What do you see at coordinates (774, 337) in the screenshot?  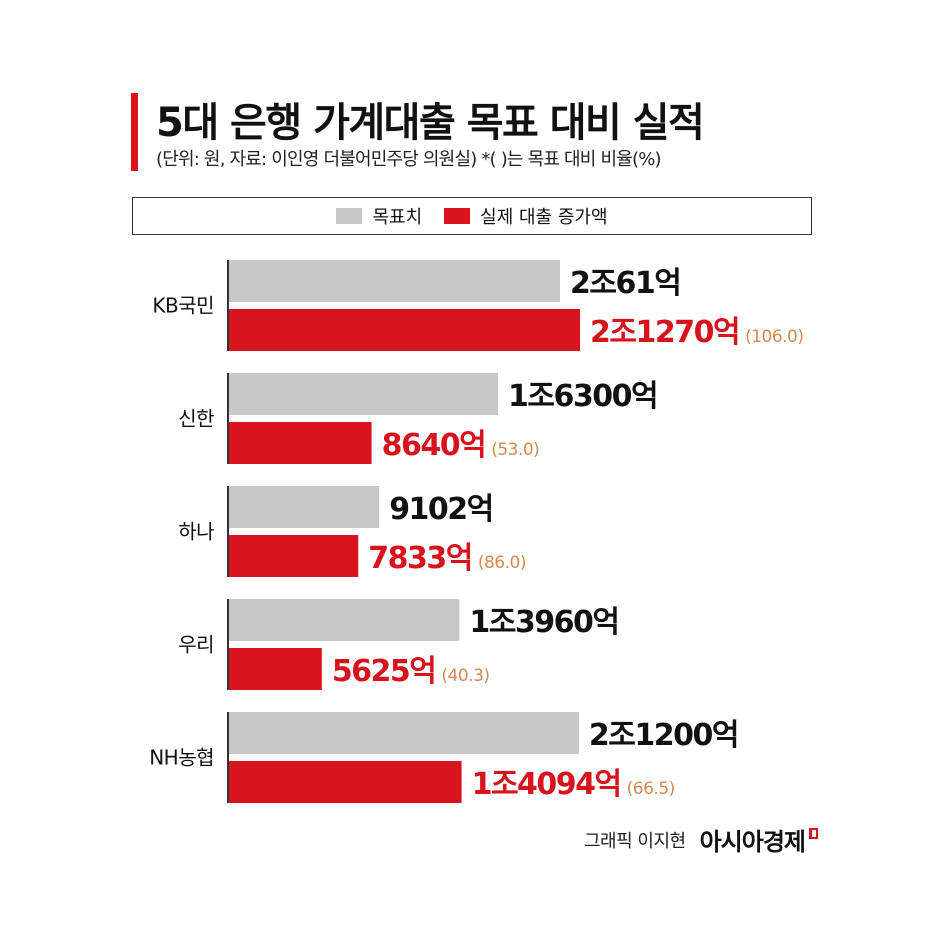 I see `bar-actual-ratio: (106.0)` at bounding box center [774, 337].